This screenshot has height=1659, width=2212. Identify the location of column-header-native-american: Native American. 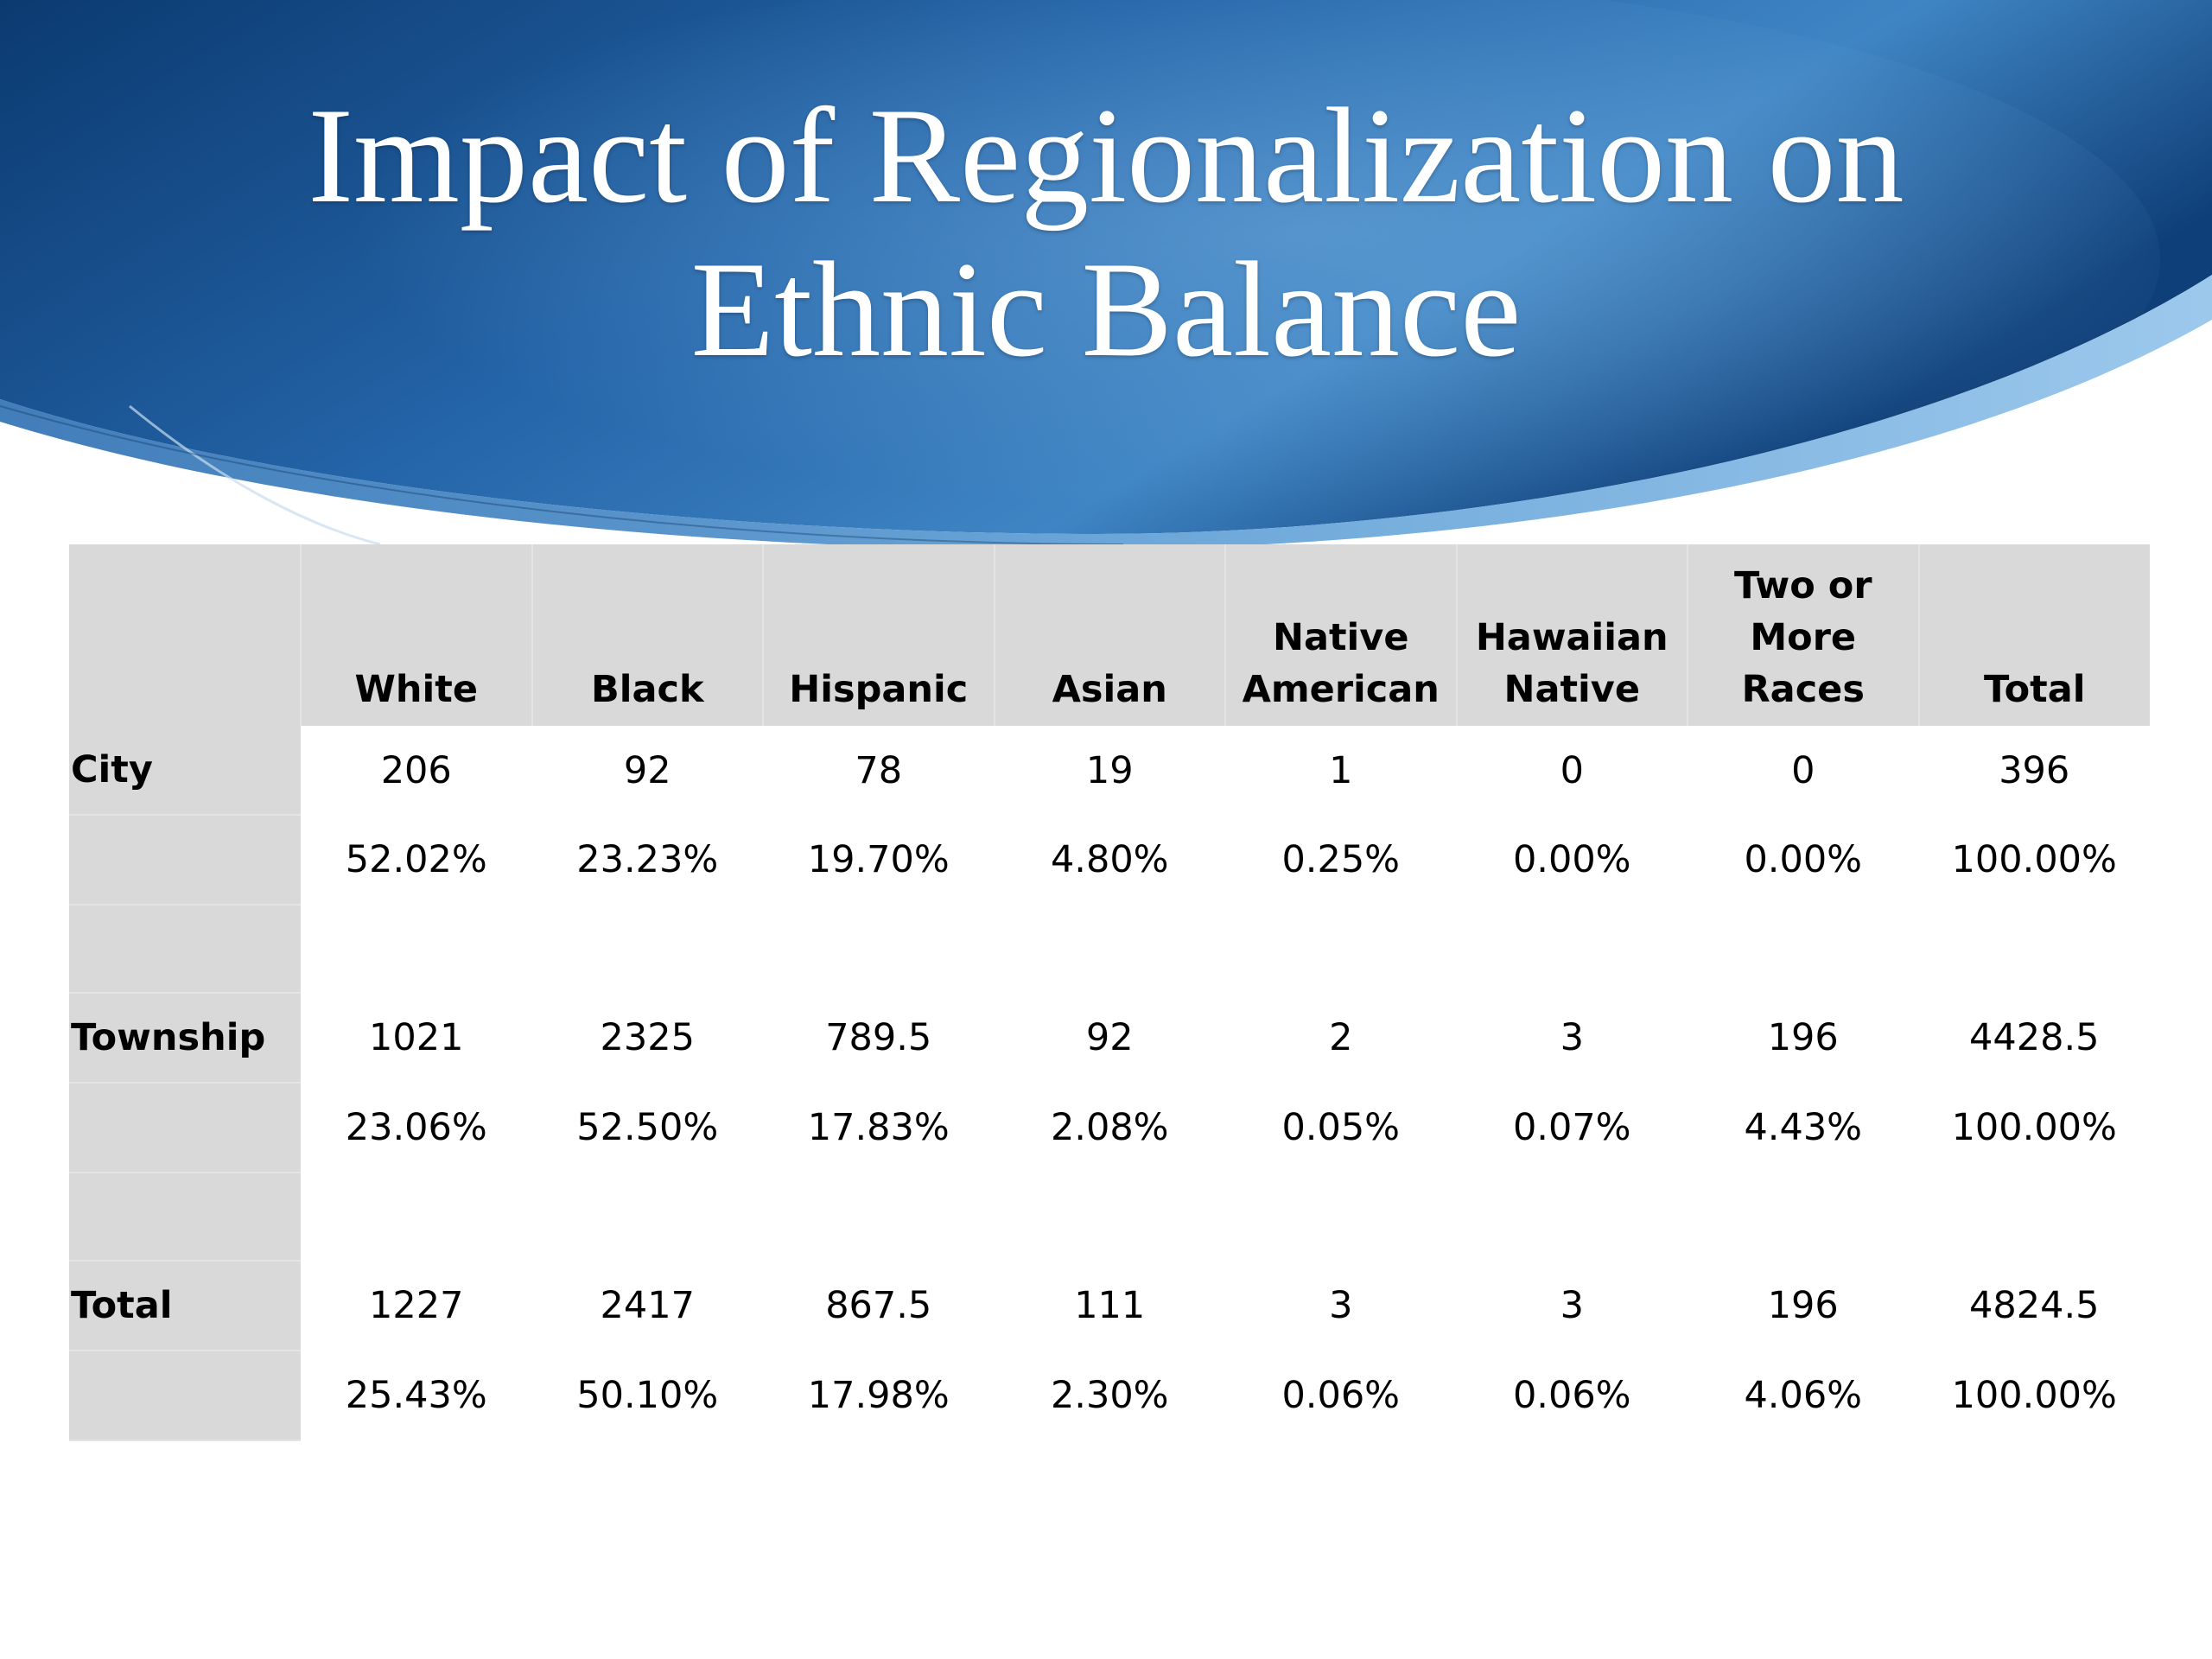
(1341, 635).